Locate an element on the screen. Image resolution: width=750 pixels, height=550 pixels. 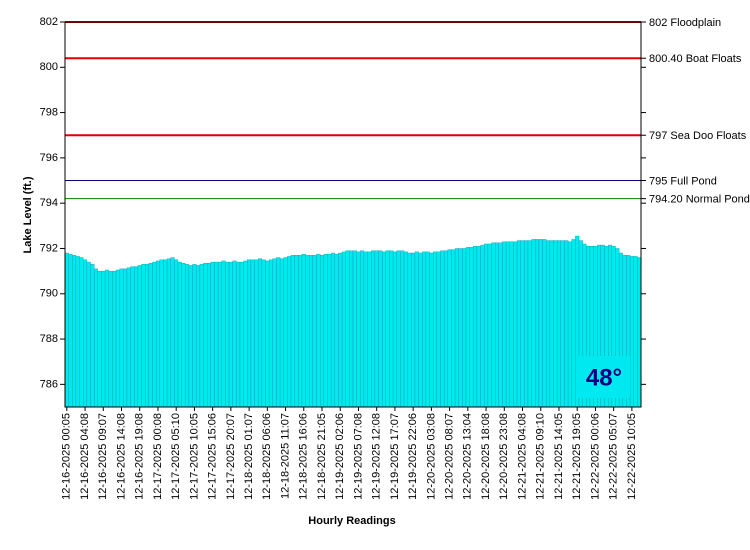
x-tick-label: 12-16-2025 19:08 is located at coordinates (140, 456).